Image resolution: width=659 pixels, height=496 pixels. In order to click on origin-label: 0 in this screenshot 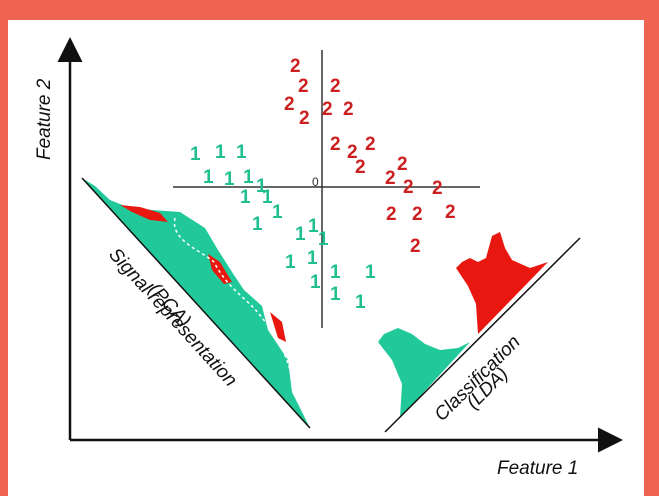, I will do `click(315, 182)`.